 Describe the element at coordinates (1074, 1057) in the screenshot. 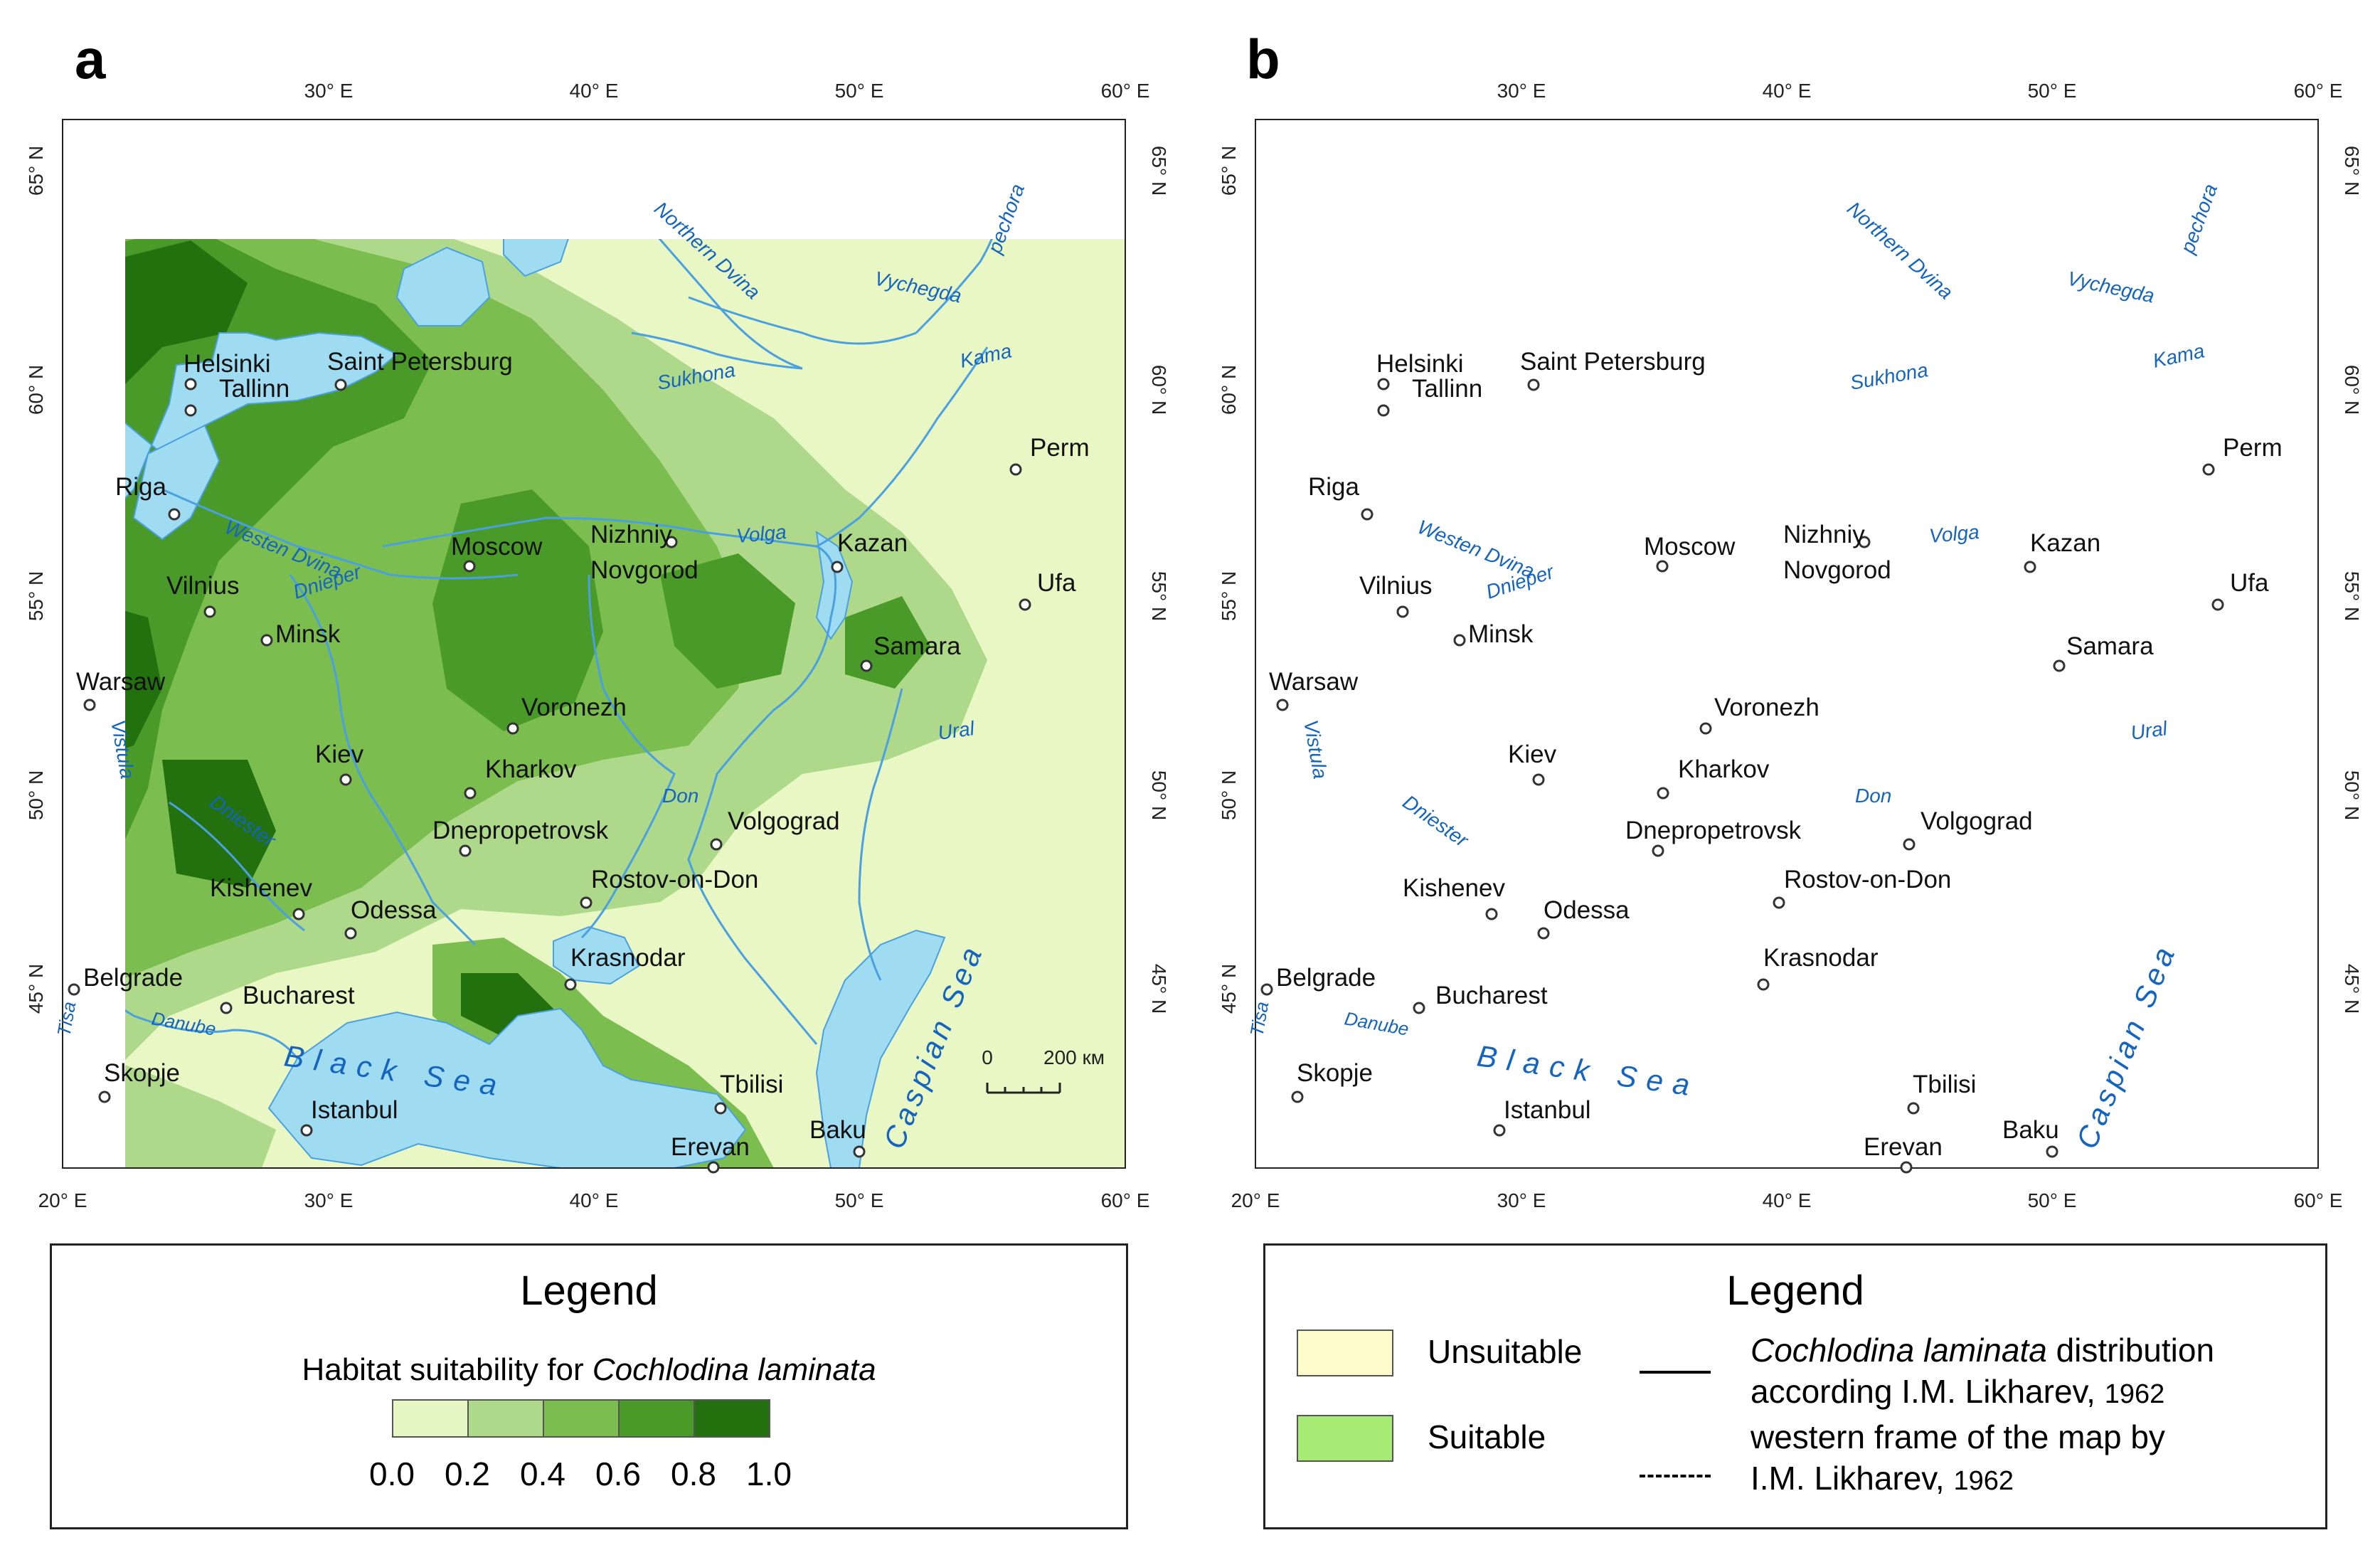

I see `scale-distance: 200 км` at that location.